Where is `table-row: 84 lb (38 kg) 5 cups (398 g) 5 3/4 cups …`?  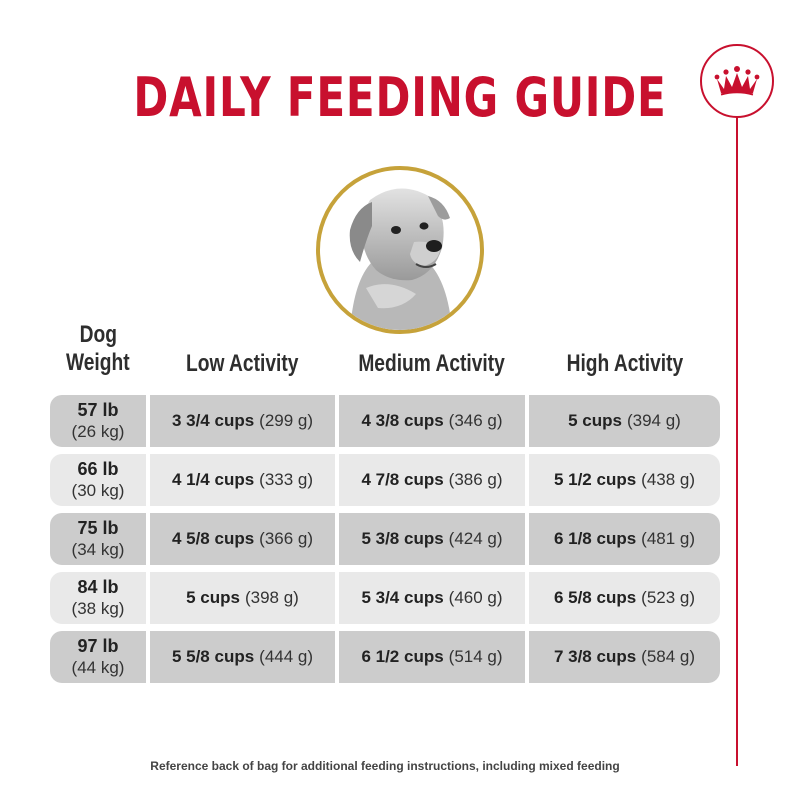
table-row: 84 lb (38 kg) 5 cups (398 g) 5 3/4 cups … is located at coordinates (385, 598).